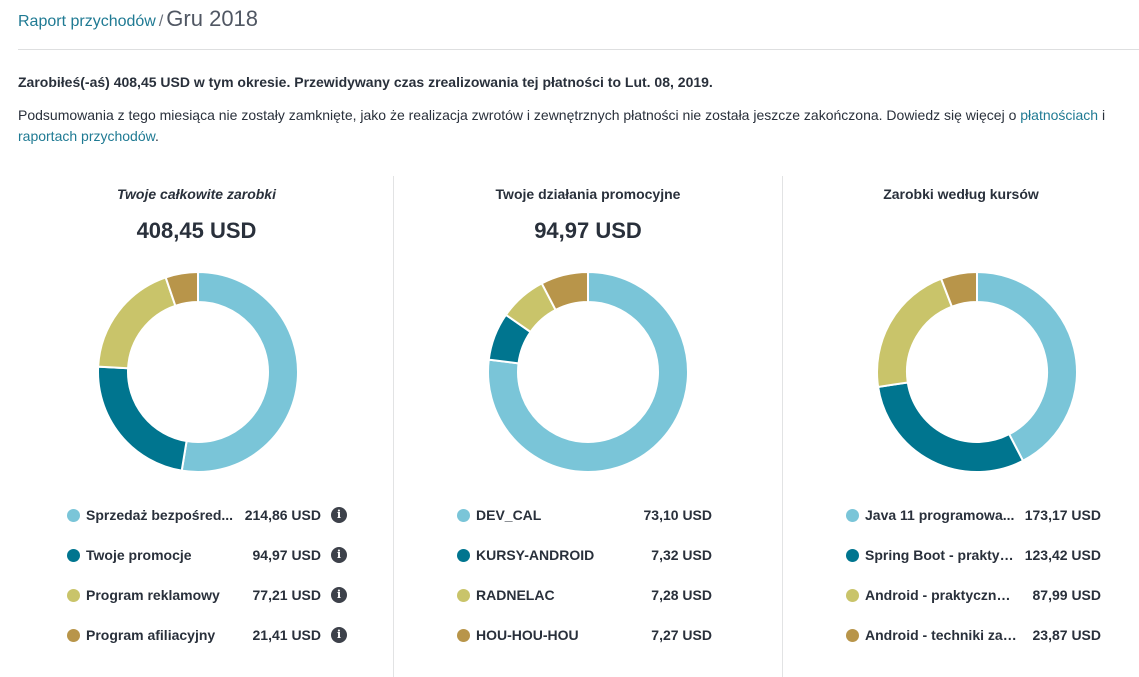 This screenshot has height=677, width=1139. Describe the element at coordinates (584, 604) in the screenshot. I see `legend-row: RADNELAC 7,28 USD` at that location.